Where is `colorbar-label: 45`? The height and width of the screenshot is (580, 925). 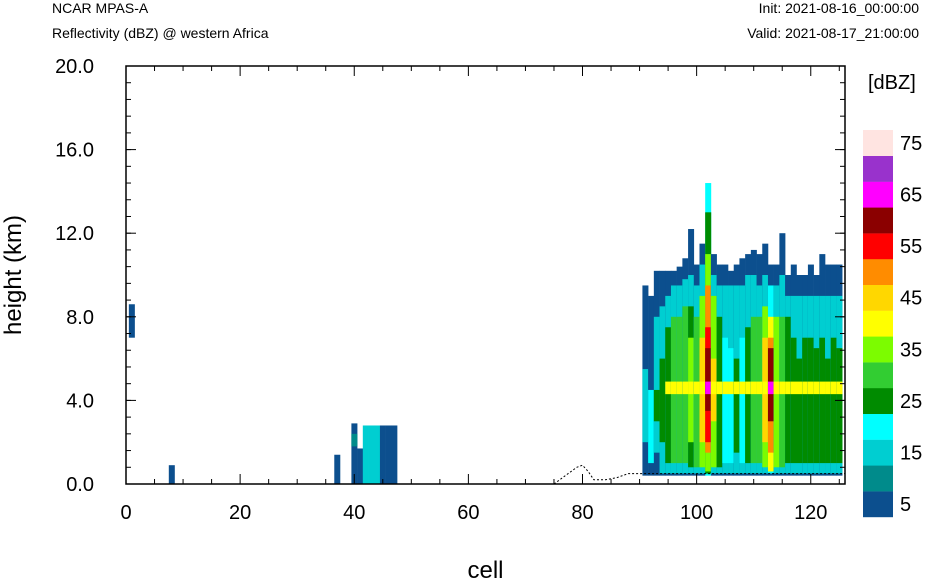
colorbar-label: 45 is located at coordinates (911, 299).